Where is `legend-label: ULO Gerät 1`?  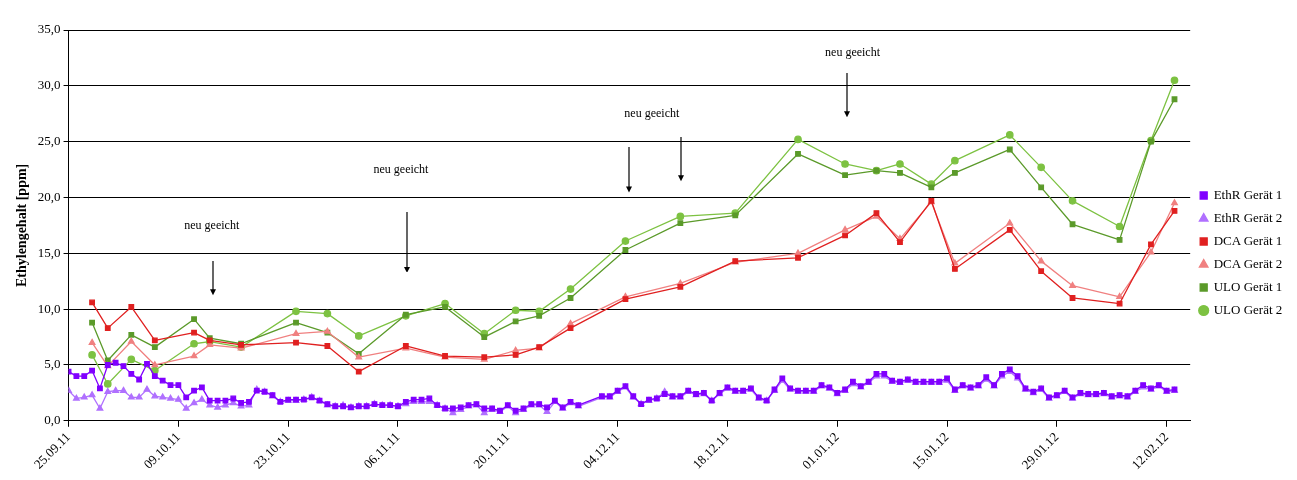 legend-label: ULO Gerät 1 is located at coordinates (1248, 286).